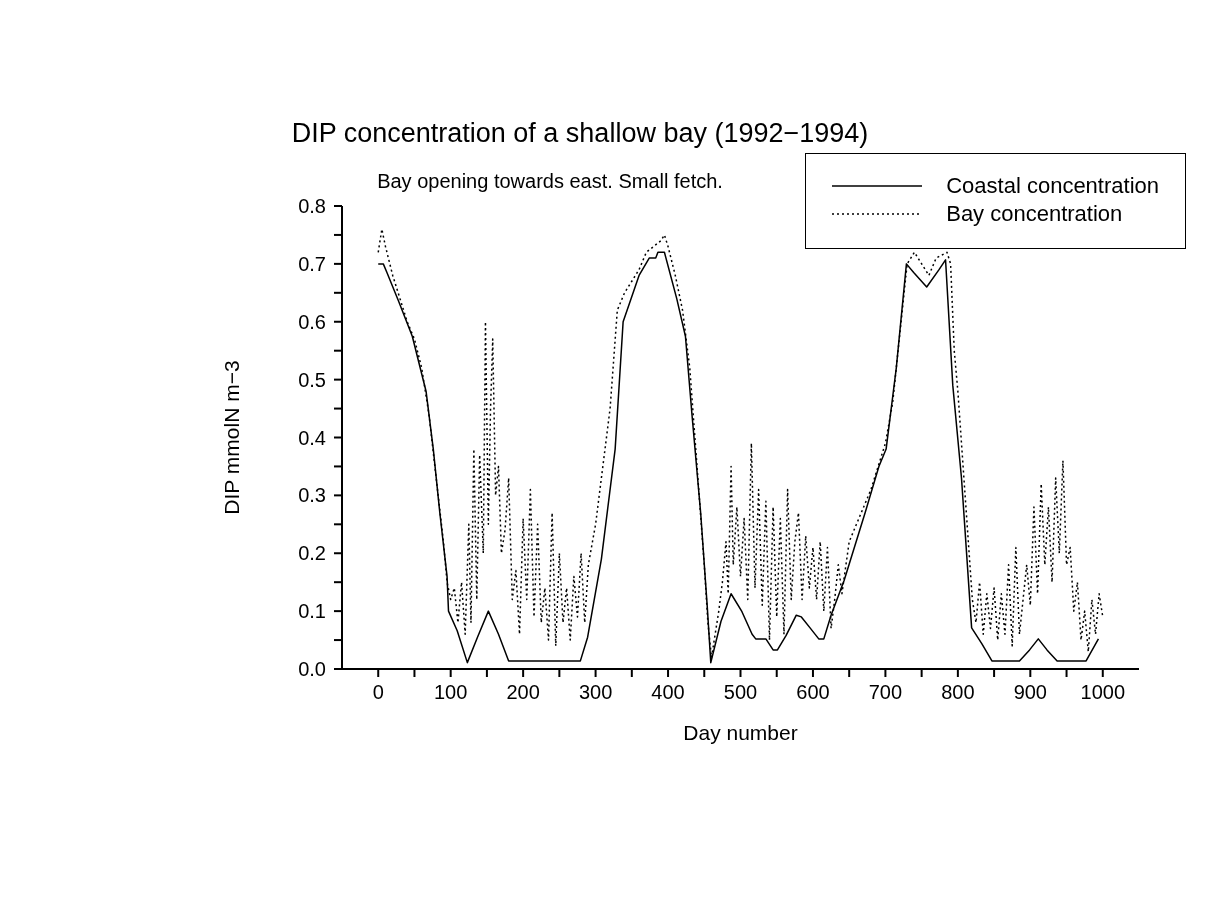 The image size is (1212, 911). I want to click on y-tick-label: 0.1, so click(312, 611).